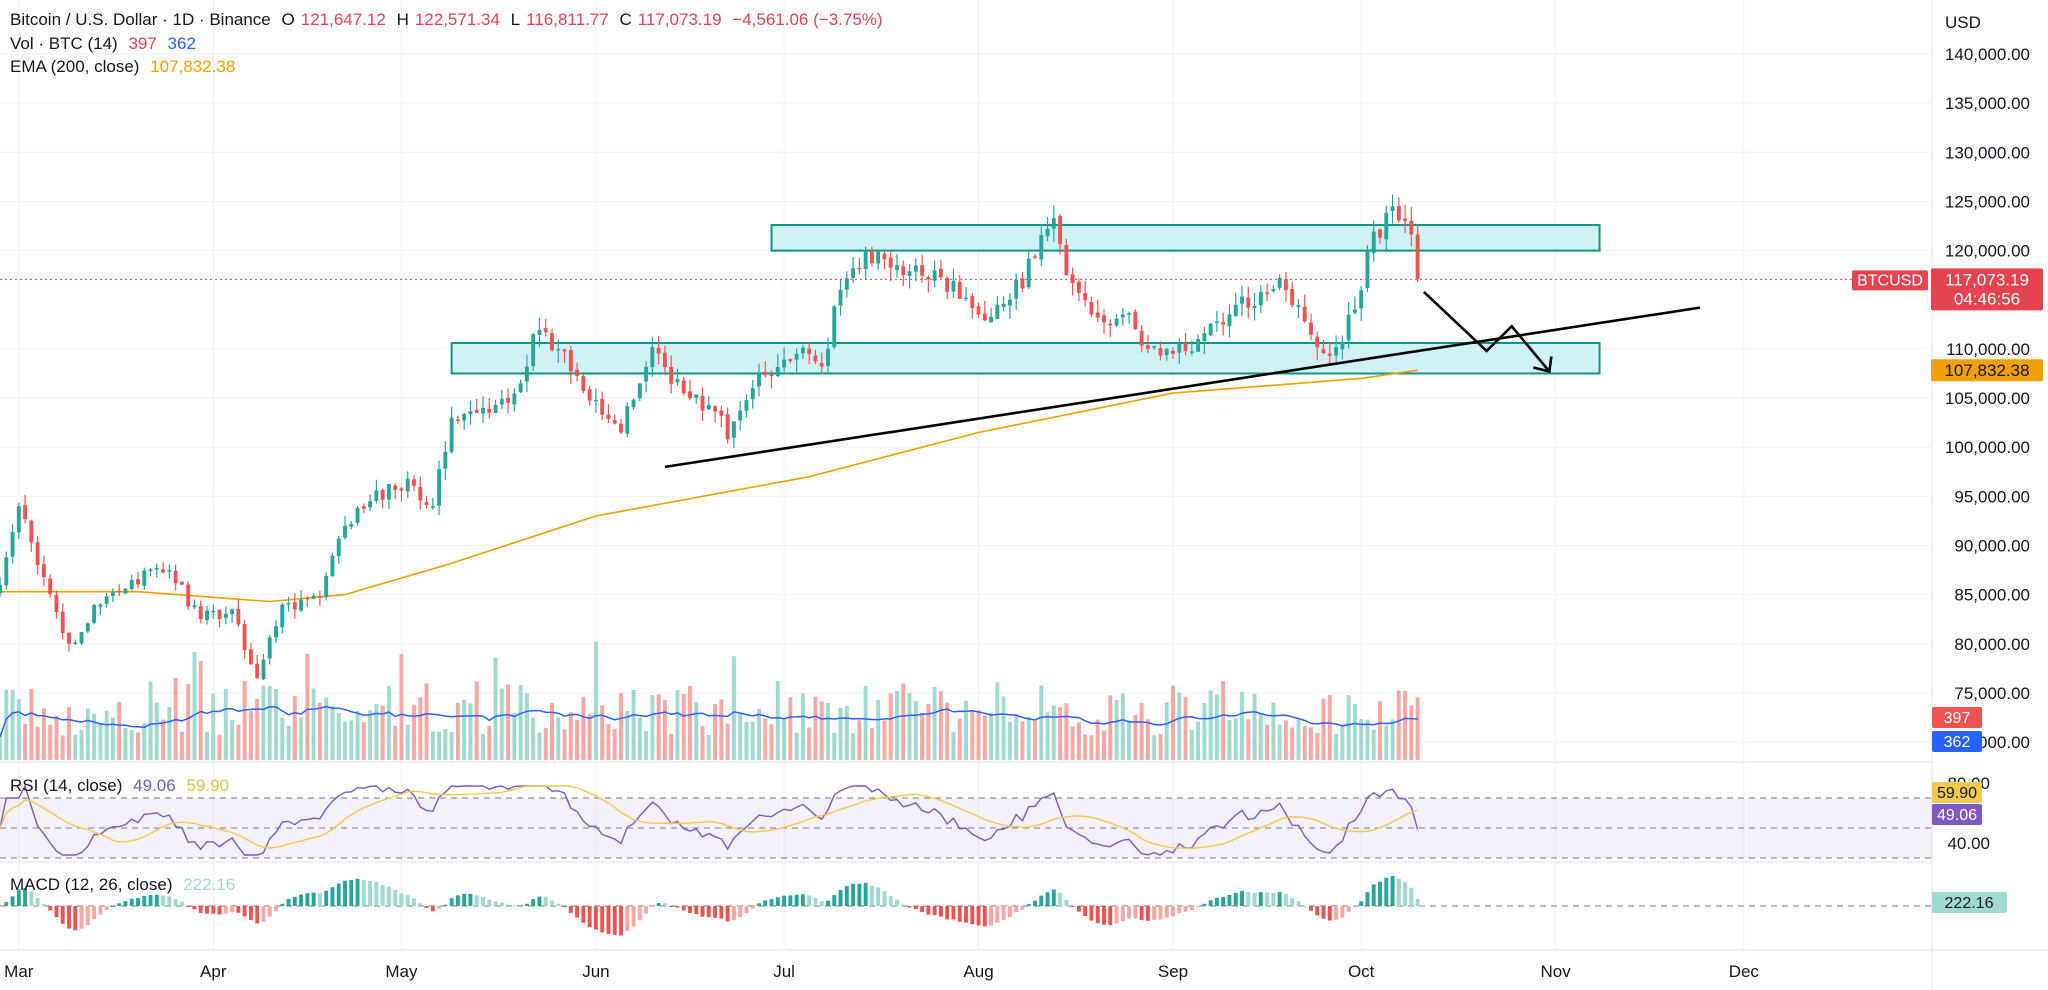 The height and width of the screenshot is (990, 2048). What do you see at coordinates (1992, 644) in the screenshot?
I see `y-tick-label: 80,000.00` at bounding box center [1992, 644].